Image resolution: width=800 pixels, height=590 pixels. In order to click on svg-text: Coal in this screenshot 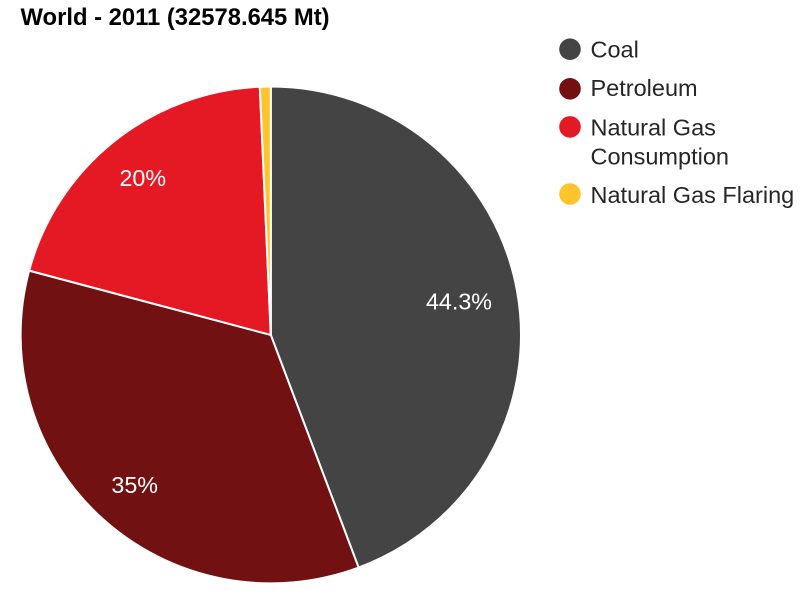, I will do `click(615, 50)`.